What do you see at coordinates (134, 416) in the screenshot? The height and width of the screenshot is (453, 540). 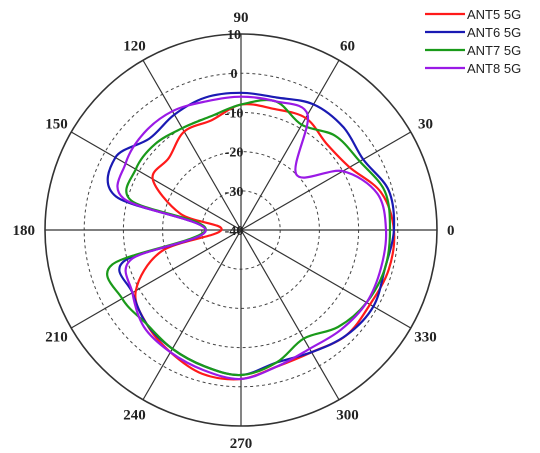 I see `angle-tick-label: 240` at bounding box center [134, 416].